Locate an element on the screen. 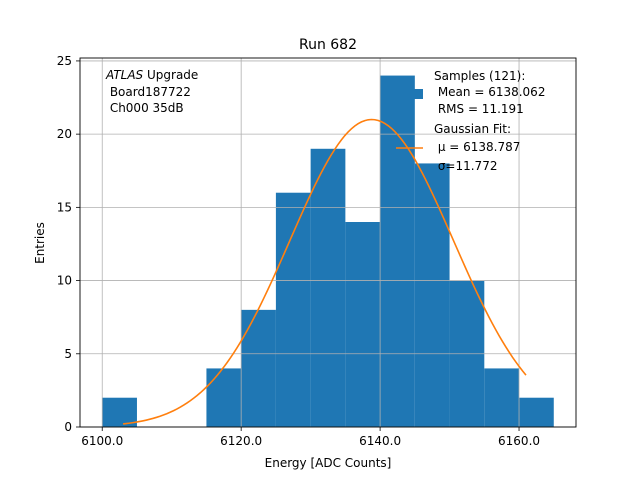 Image resolution: width=640 pixels, height=480 pixels. x-axis-label: Energy [ADC Counts] is located at coordinates (328, 463).